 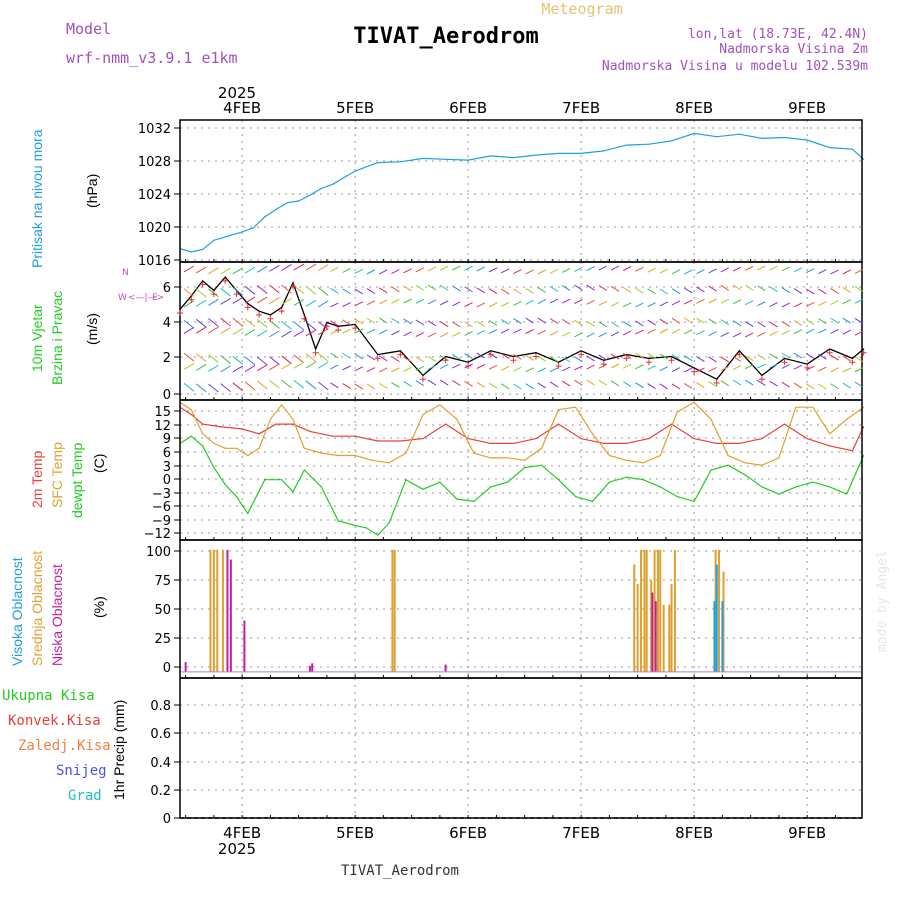 What do you see at coordinates (468, 108) in the screenshot?
I see `date-label-top: 6FEB` at bounding box center [468, 108].